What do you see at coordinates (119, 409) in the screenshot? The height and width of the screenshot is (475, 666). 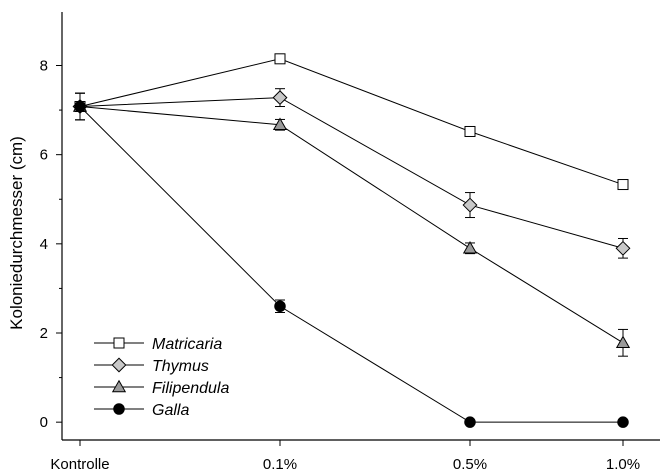 I see `legend-marker-galla` at bounding box center [119, 409].